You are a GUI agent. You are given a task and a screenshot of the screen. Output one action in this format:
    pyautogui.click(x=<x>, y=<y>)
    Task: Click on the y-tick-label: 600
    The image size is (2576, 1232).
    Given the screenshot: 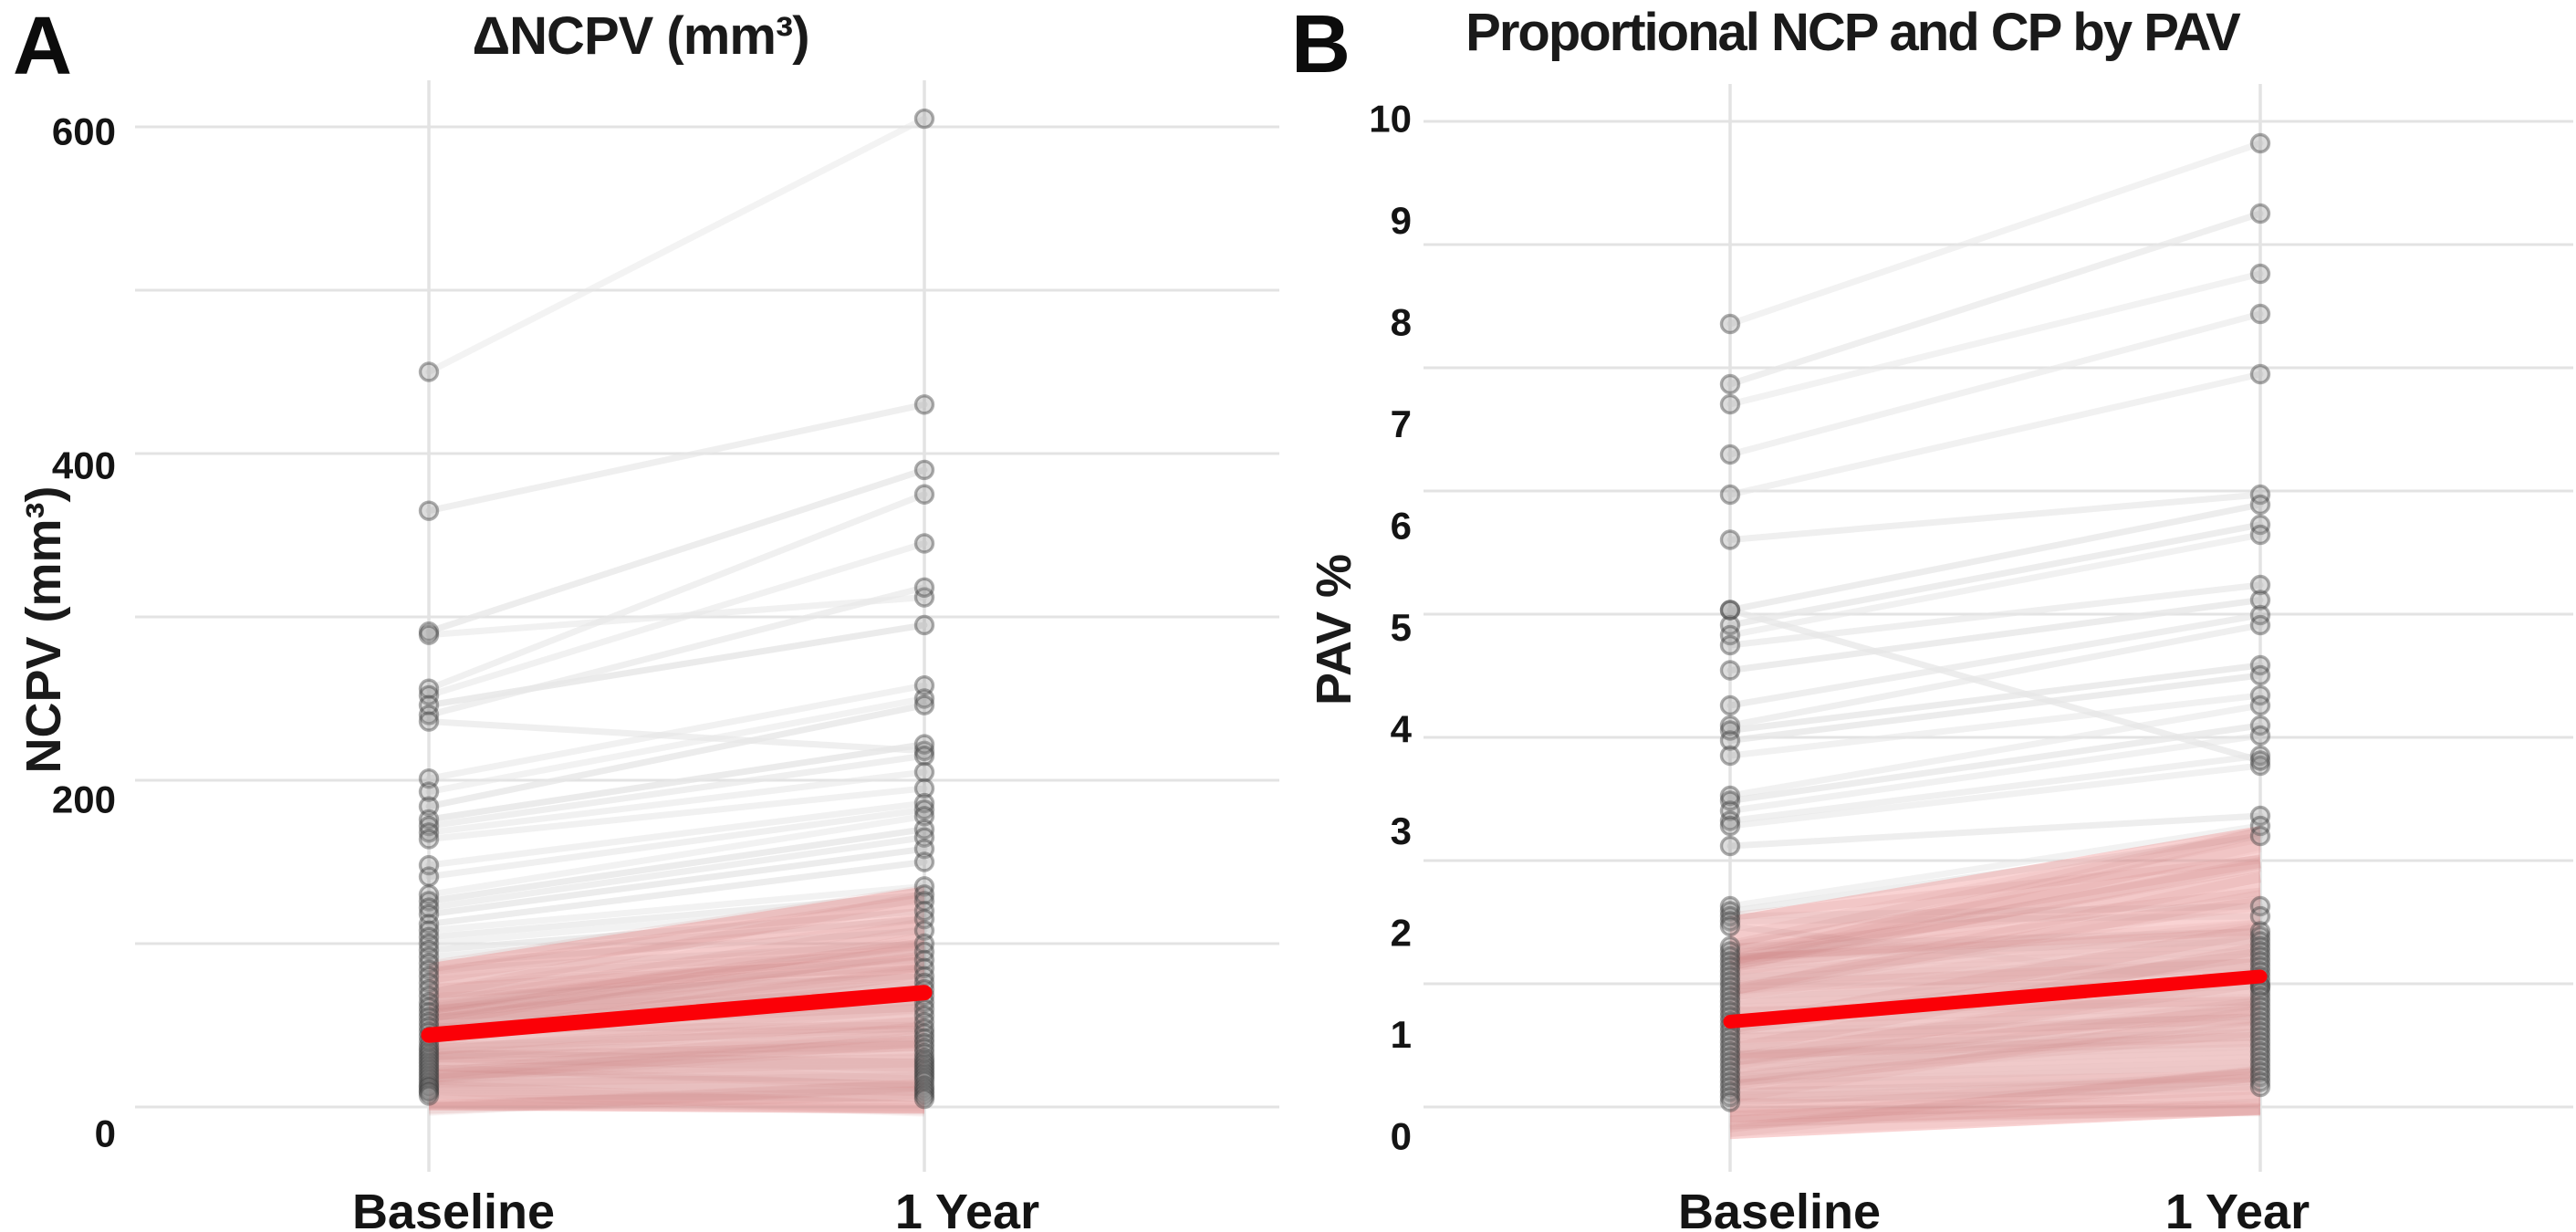 What is the action you would take?
    pyautogui.click(x=84, y=131)
    